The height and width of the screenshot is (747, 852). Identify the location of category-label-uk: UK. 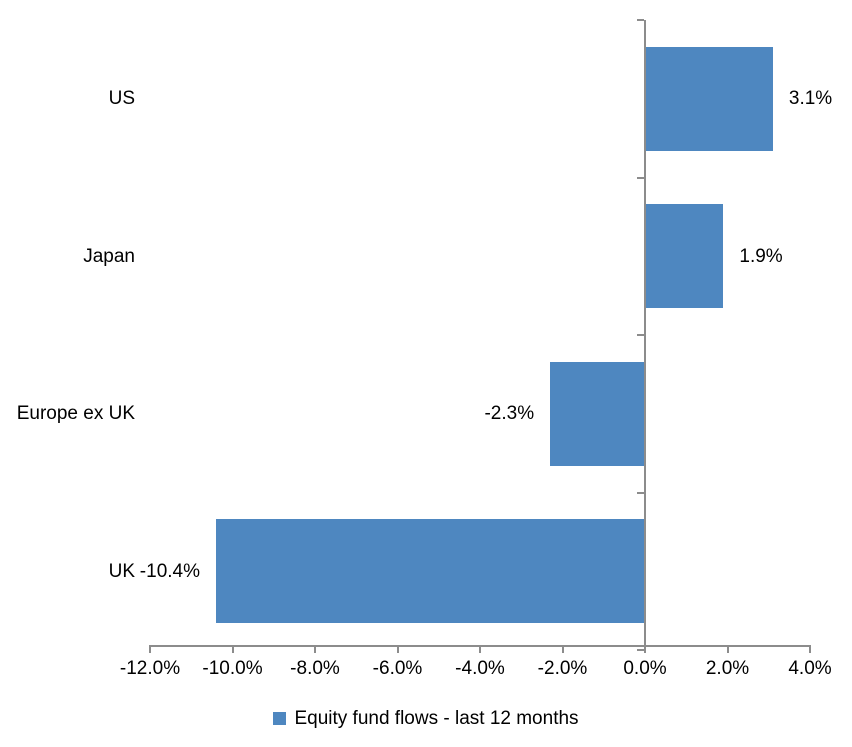
(121, 571).